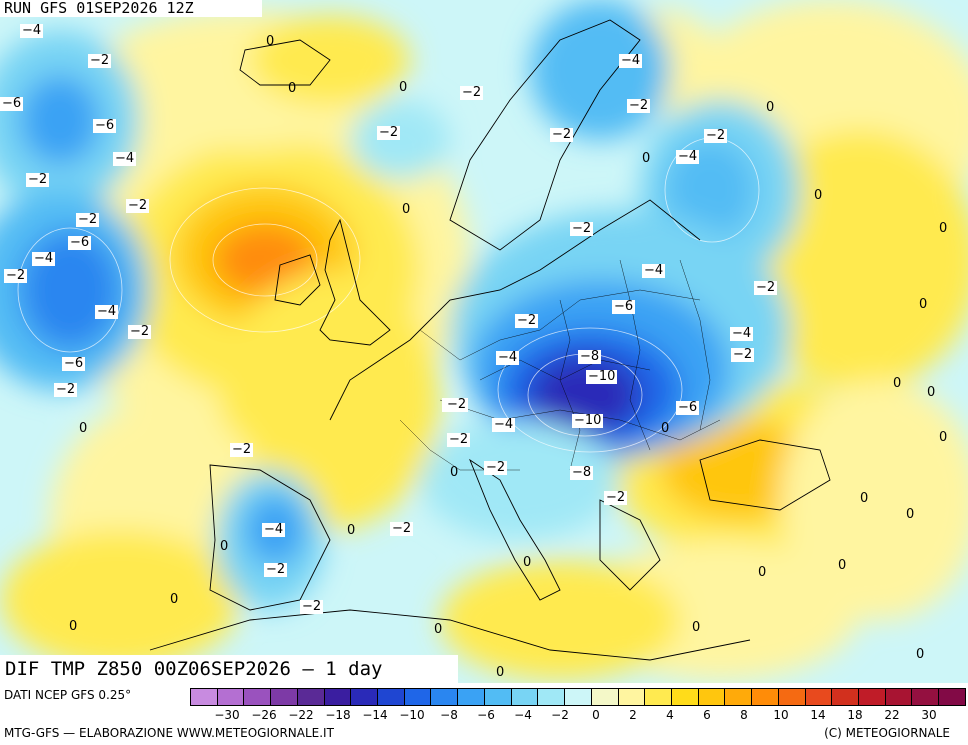 This screenshot has height=745, width=968. What do you see at coordinates (892, 715) in the screenshot?
I see `scale-tick-label: 22` at bounding box center [892, 715].